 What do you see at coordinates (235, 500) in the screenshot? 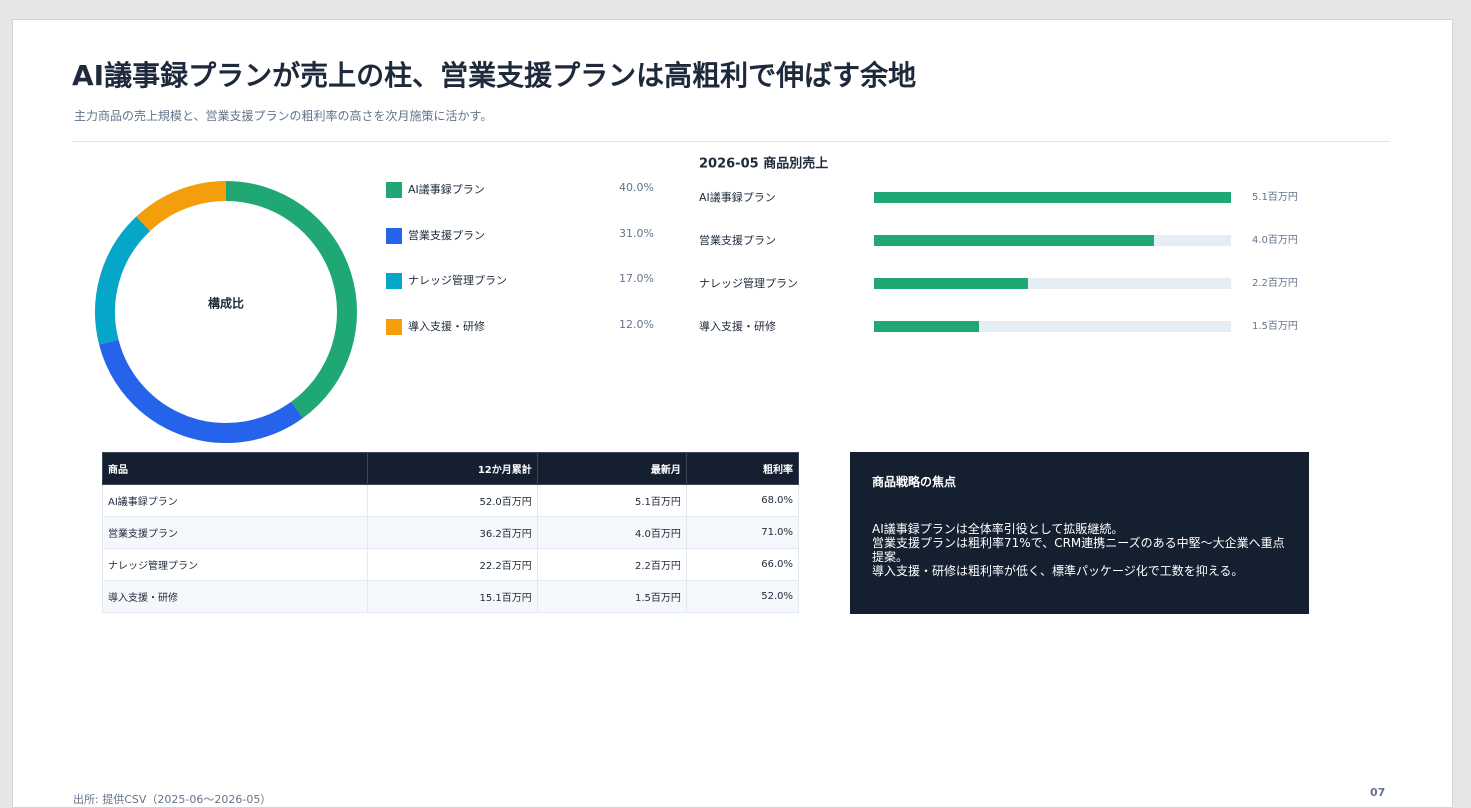
I see `table-cell: AI議事録プラン` at bounding box center [235, 500].